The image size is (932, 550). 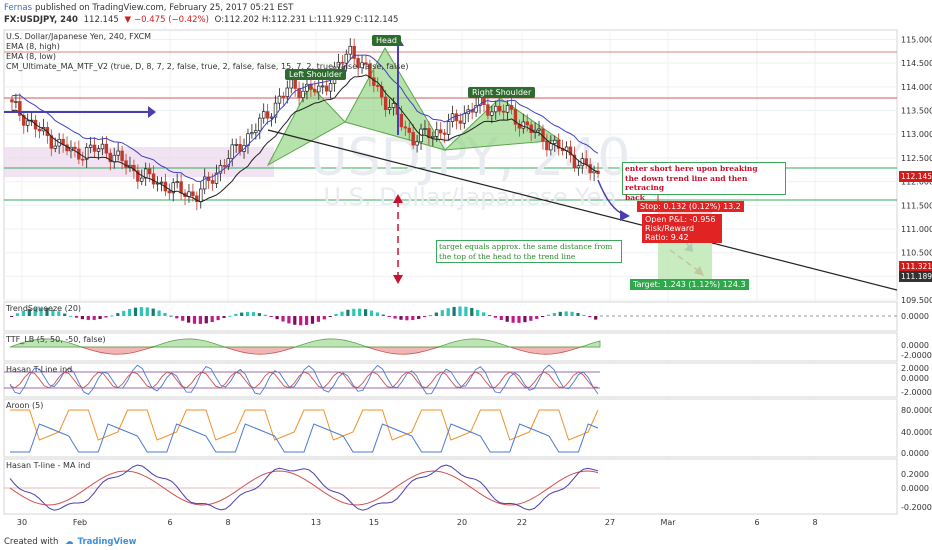 I want to click on last-price-badge: 112.145, so click(x=915, y=176).